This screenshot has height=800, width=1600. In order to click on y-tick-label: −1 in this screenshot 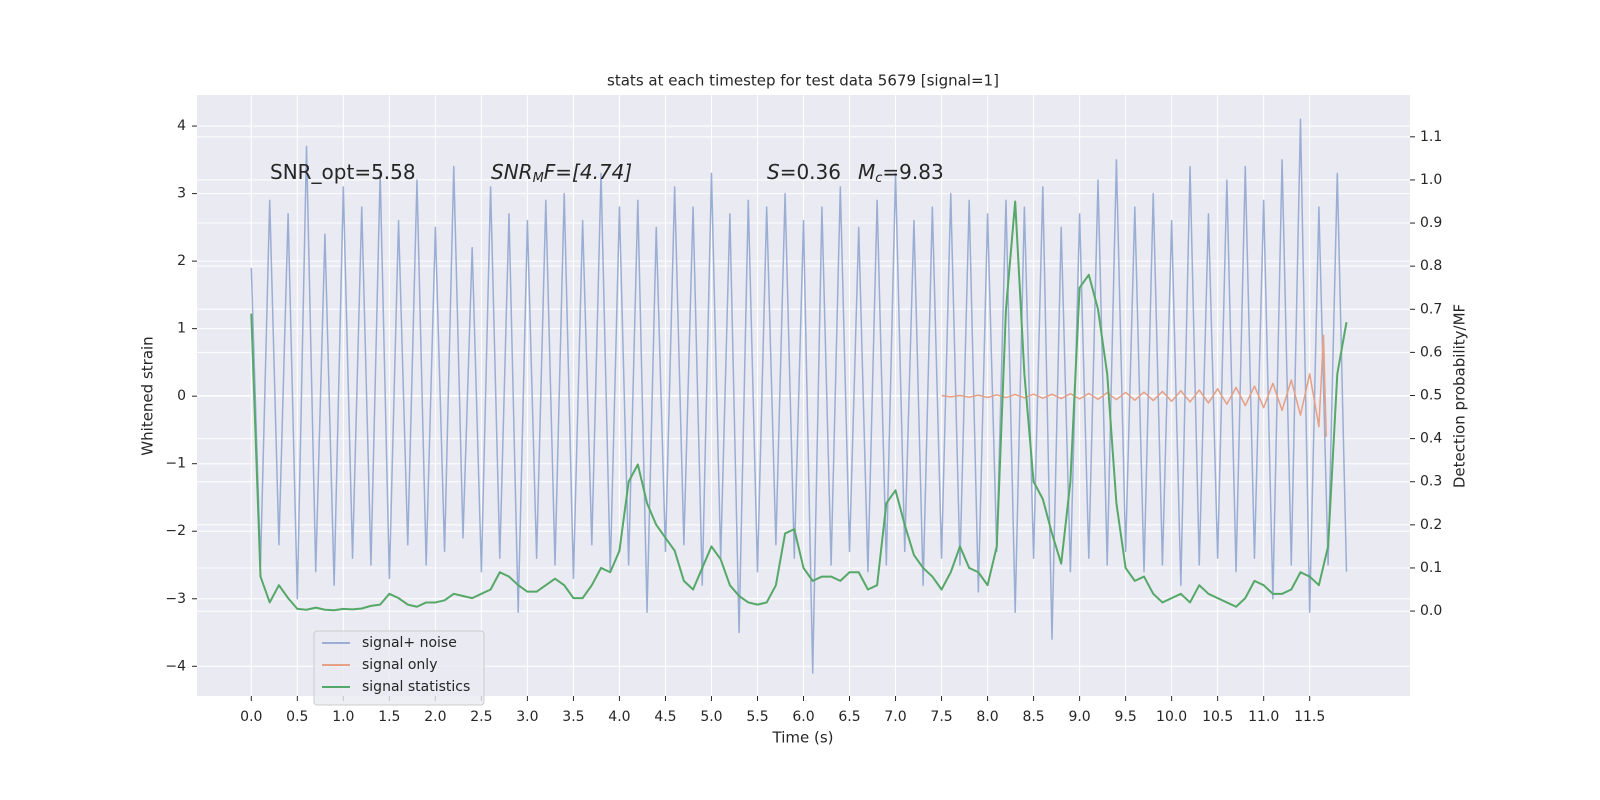, I will do `click(175, 464)`.